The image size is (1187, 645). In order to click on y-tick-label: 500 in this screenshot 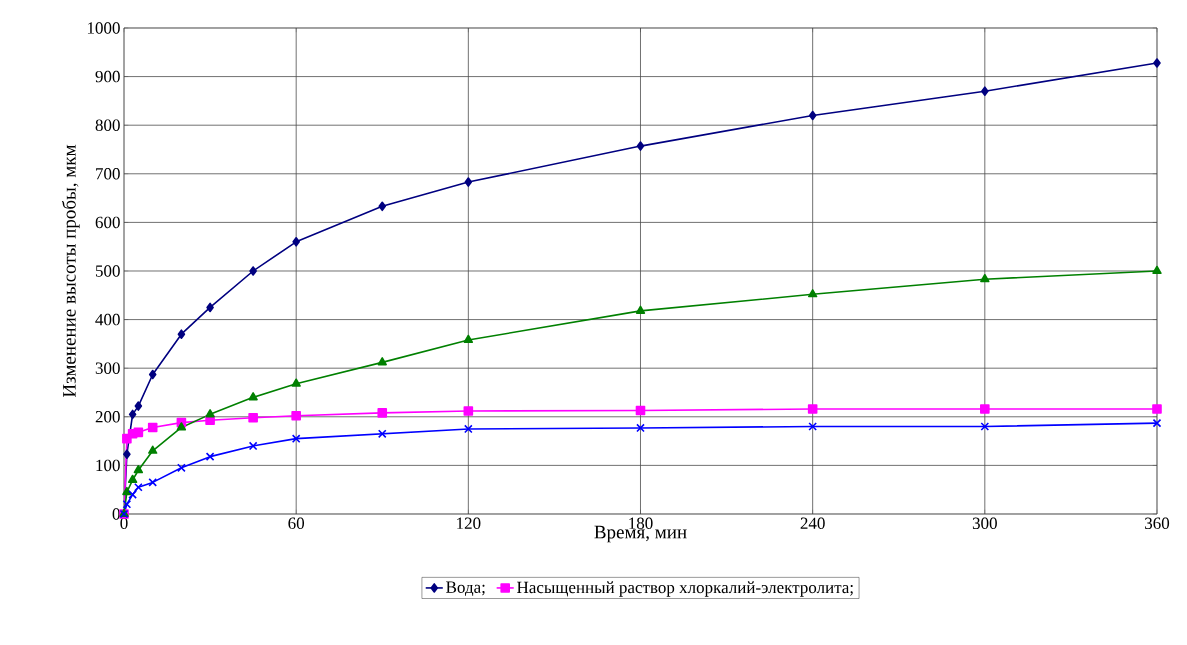, I will do `click(107, 271)`.